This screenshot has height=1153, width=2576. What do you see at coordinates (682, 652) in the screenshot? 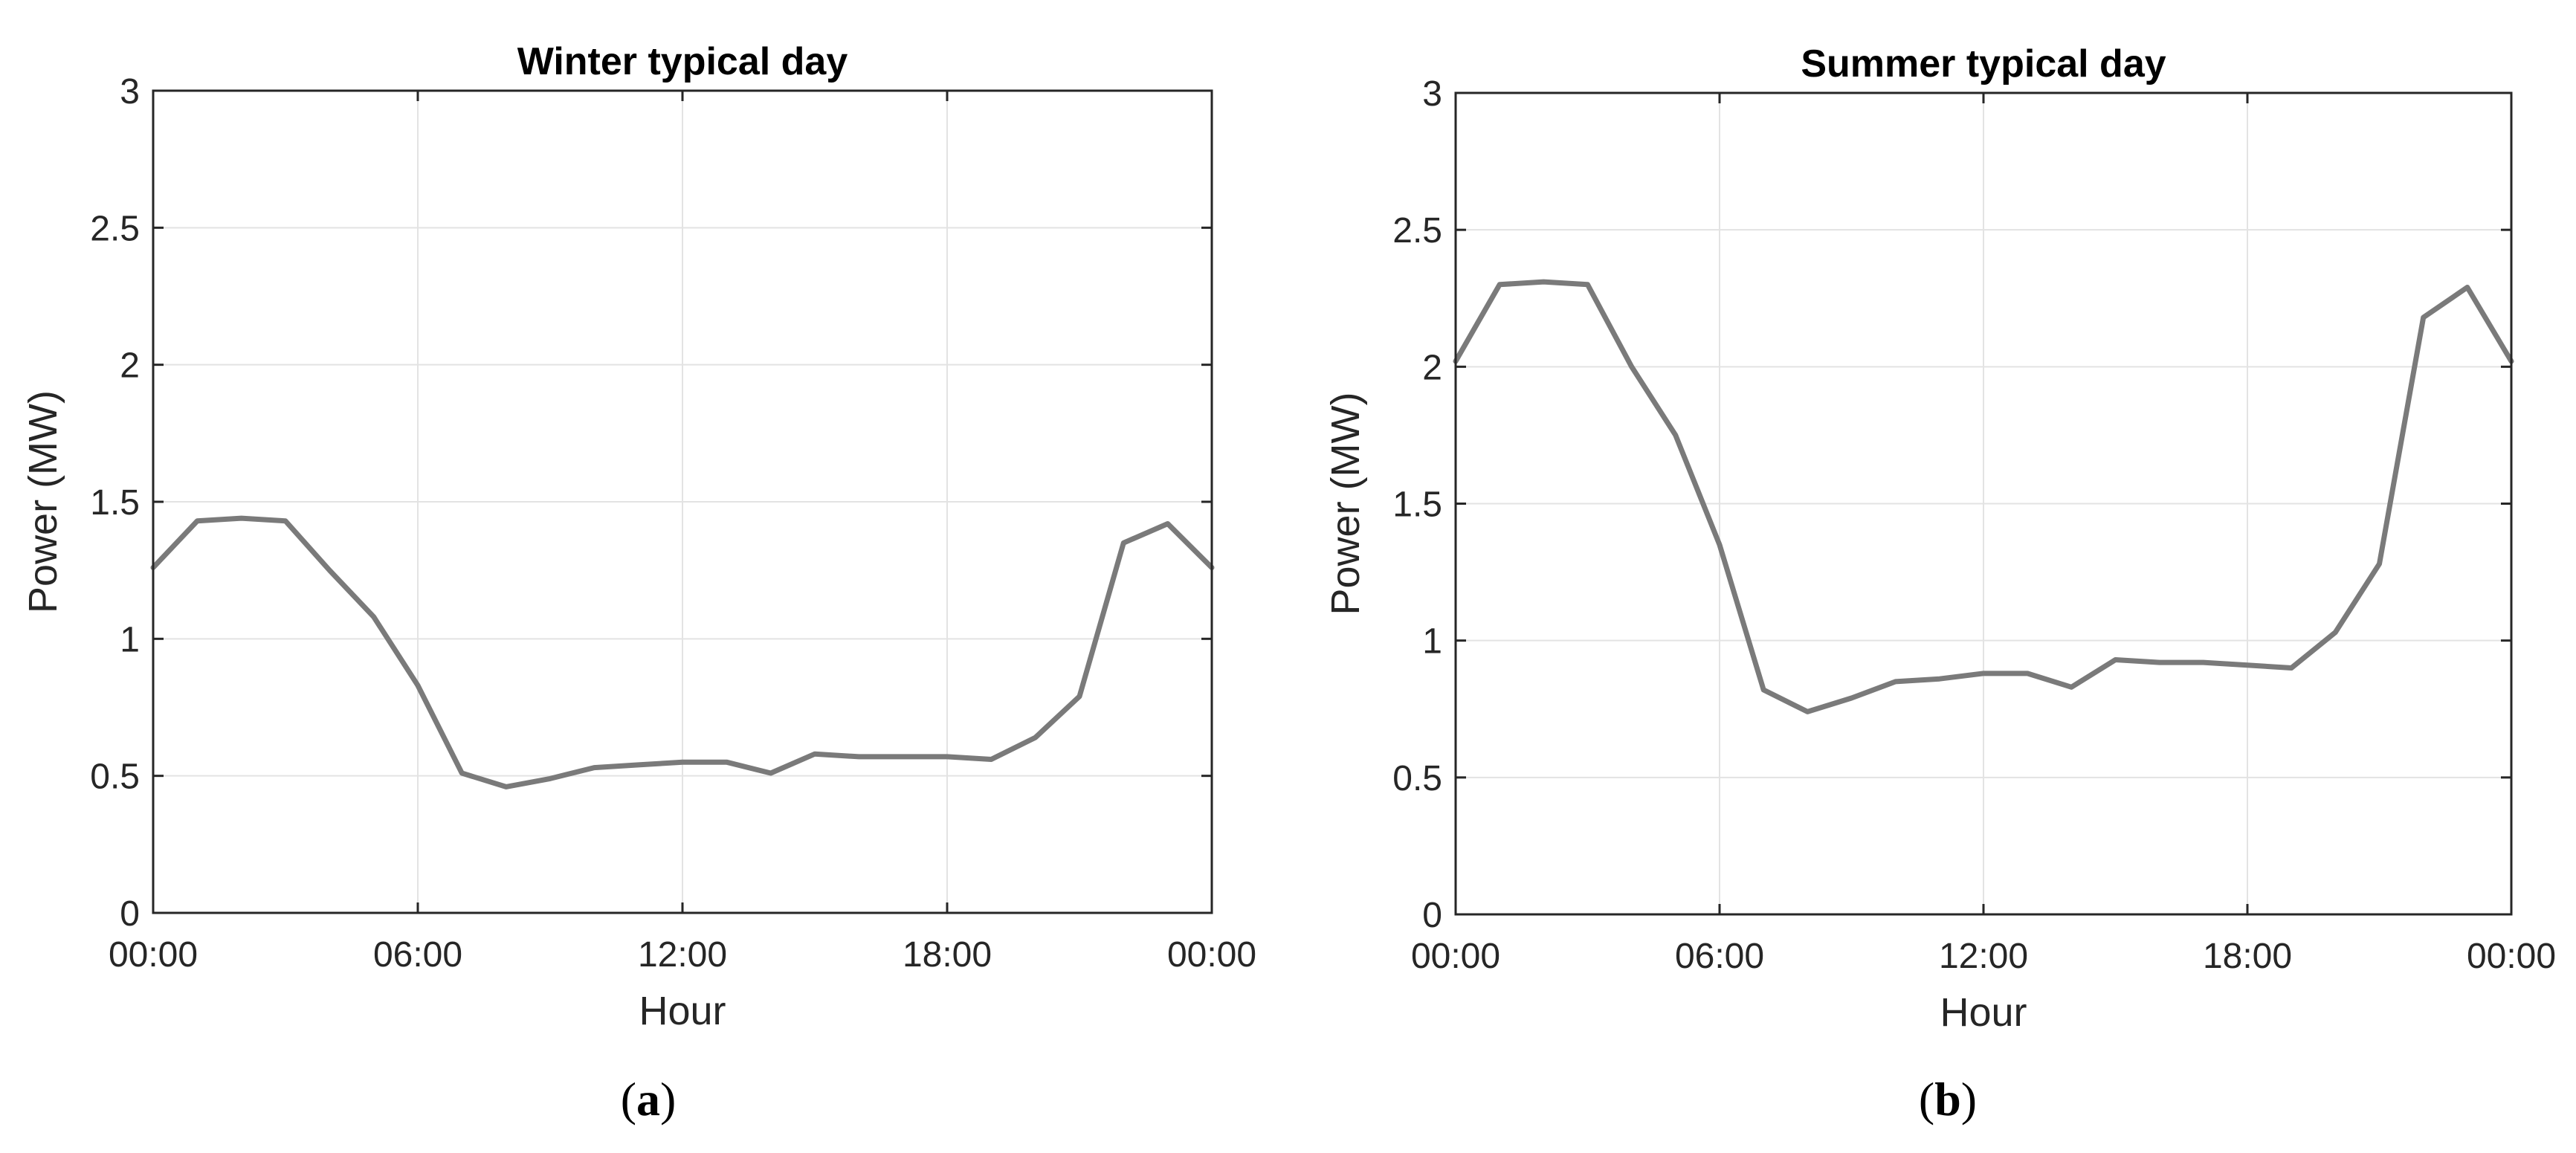
I see `series-line` at bounding box center [682, 652].